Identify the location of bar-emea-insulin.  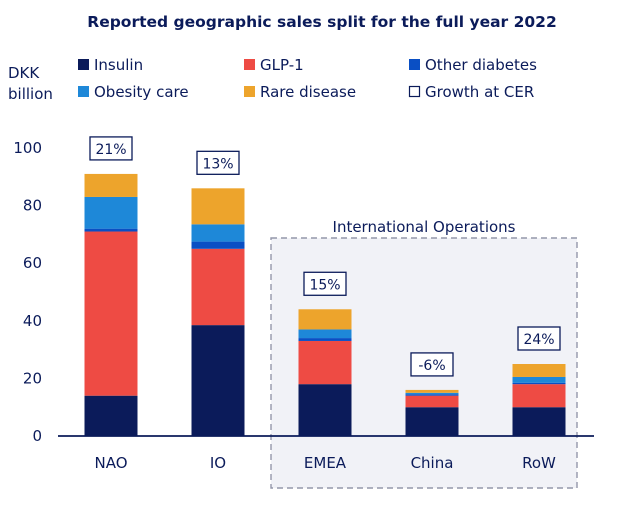
(325, 410).